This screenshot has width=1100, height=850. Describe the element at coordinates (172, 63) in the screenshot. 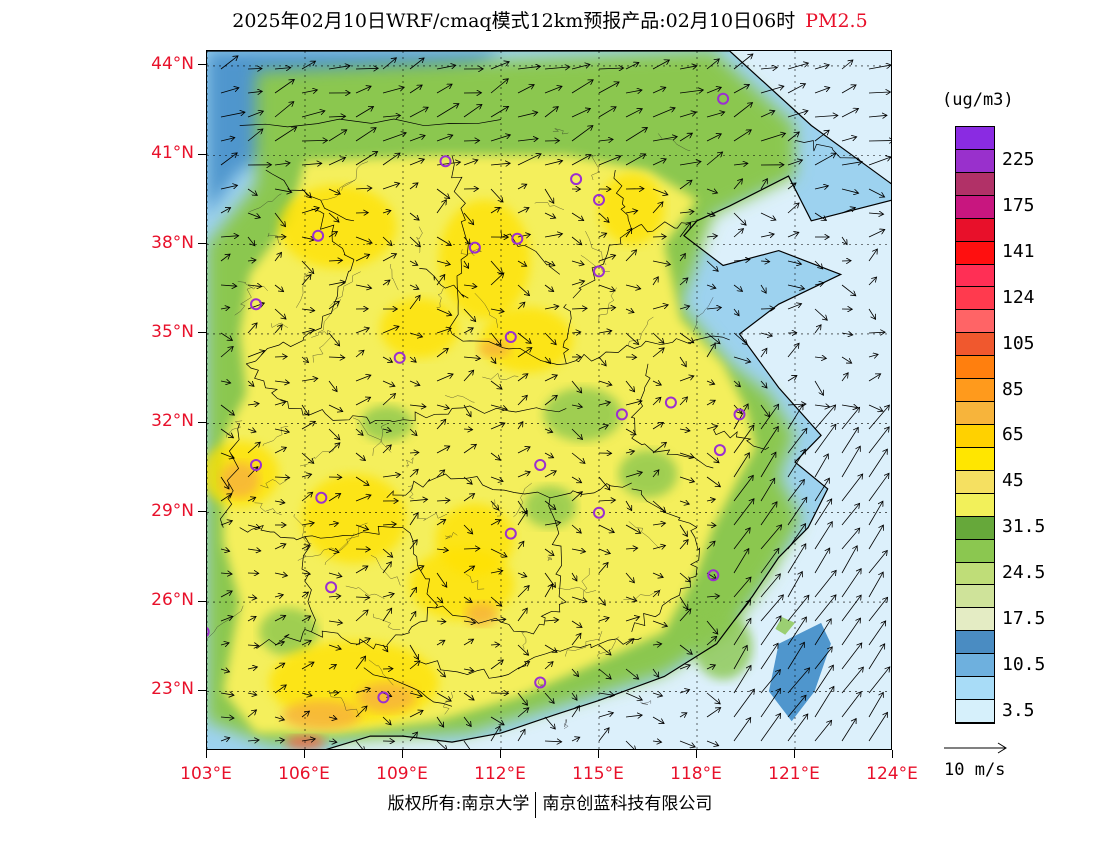

I see `lat-label: 44°N` at that location.